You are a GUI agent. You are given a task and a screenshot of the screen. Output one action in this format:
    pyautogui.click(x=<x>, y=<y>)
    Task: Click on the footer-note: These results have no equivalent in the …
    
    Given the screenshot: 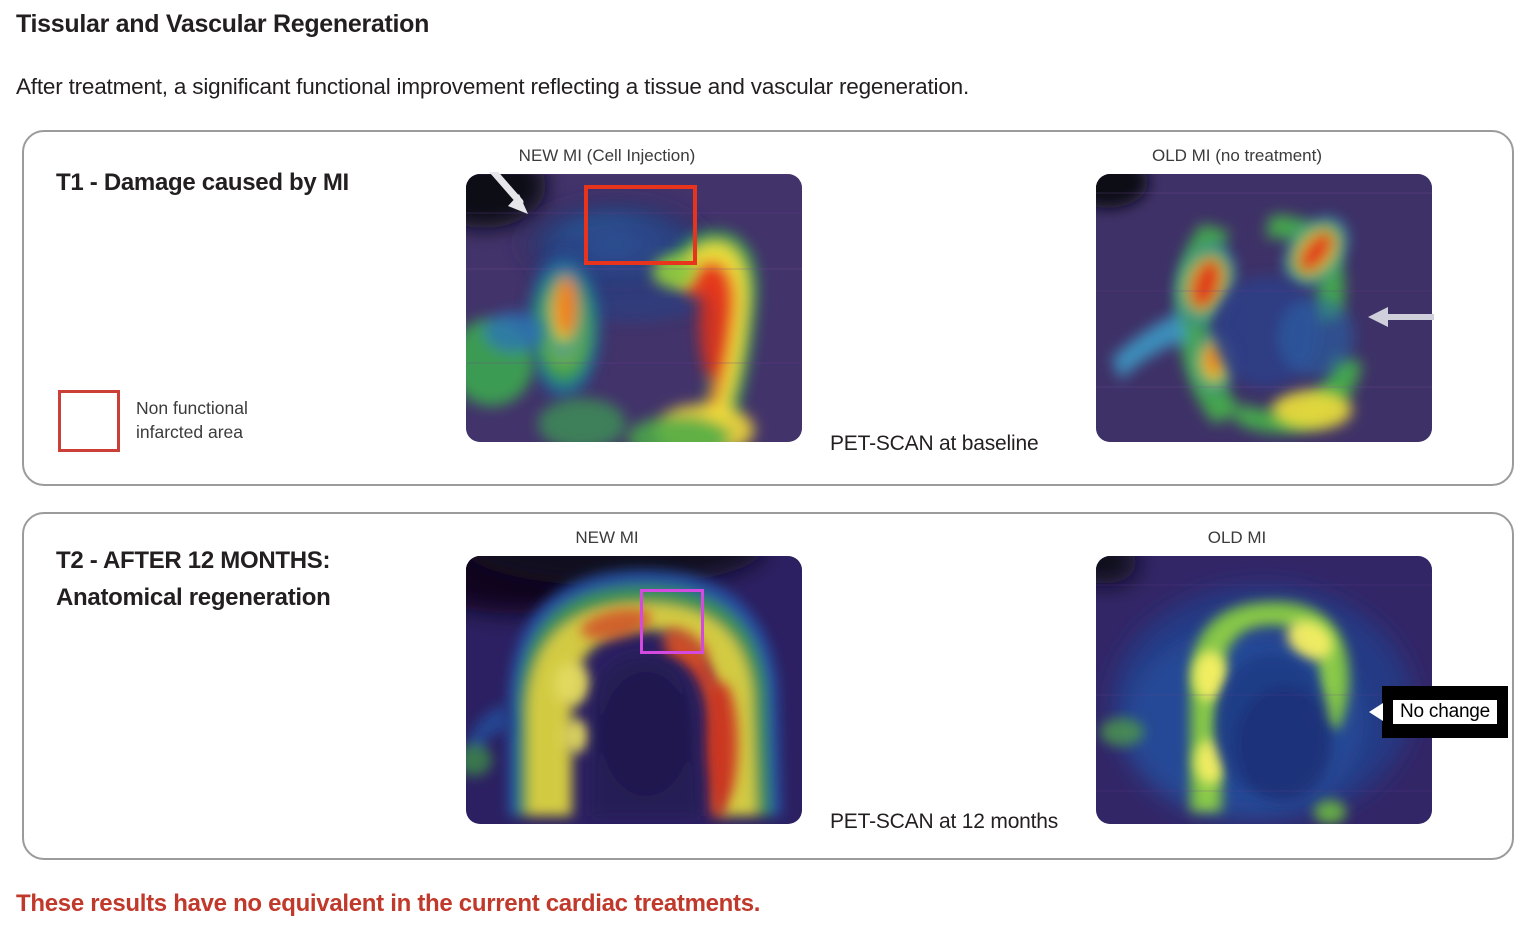 What is the action you would take?
    pyautogui.click(x=388, y=903)
    